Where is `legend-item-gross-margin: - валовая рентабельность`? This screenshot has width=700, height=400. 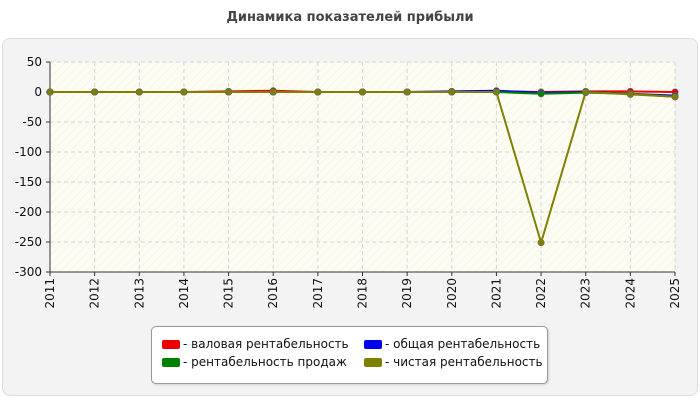
legend-item-gross-margin: - валовая рентабельность is located at coordinates (255, 344).